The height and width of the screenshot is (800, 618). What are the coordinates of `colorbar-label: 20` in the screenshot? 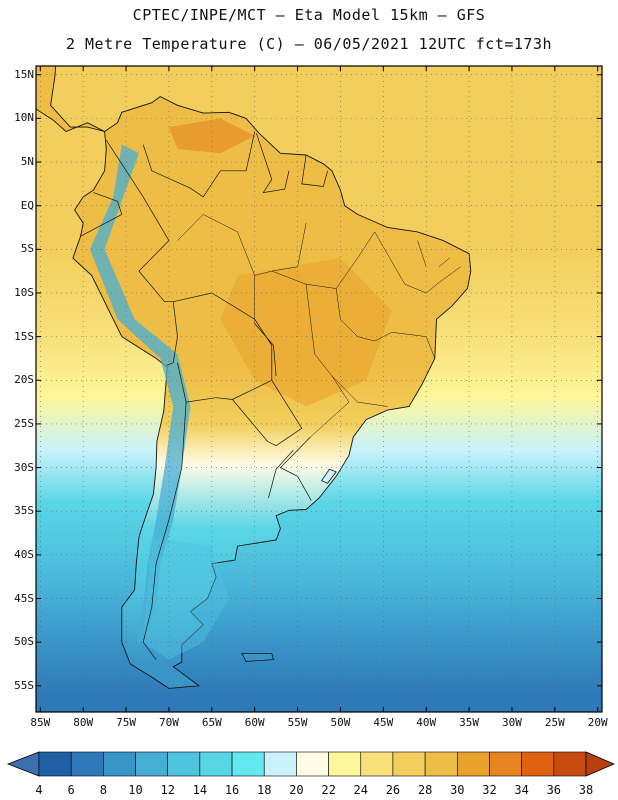 It's located at (296, 790).